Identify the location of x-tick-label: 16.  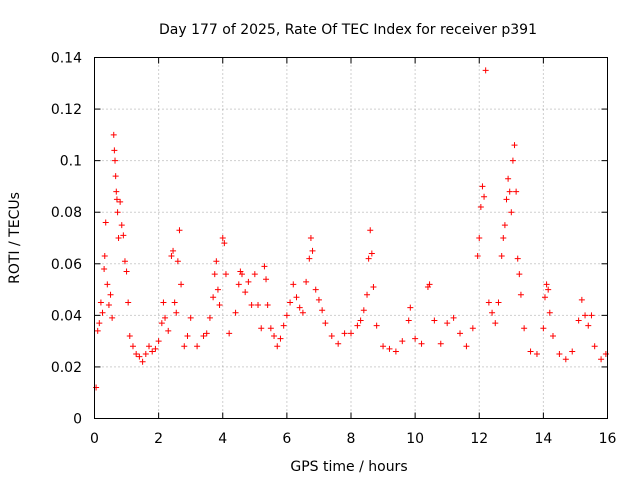
(608, 439).